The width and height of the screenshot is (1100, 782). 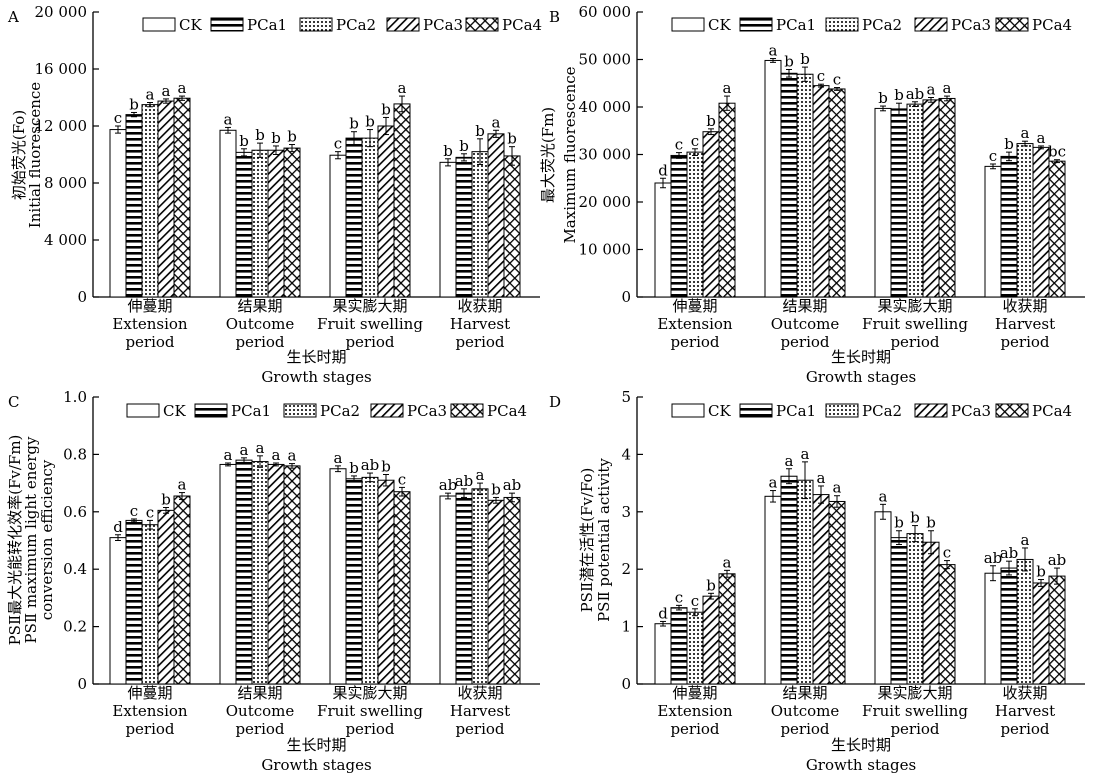 What do you see at coordinates (605, 250) in the screenshot?
I see `y-tick-label: 10 000` at bounding box center [605, 250].